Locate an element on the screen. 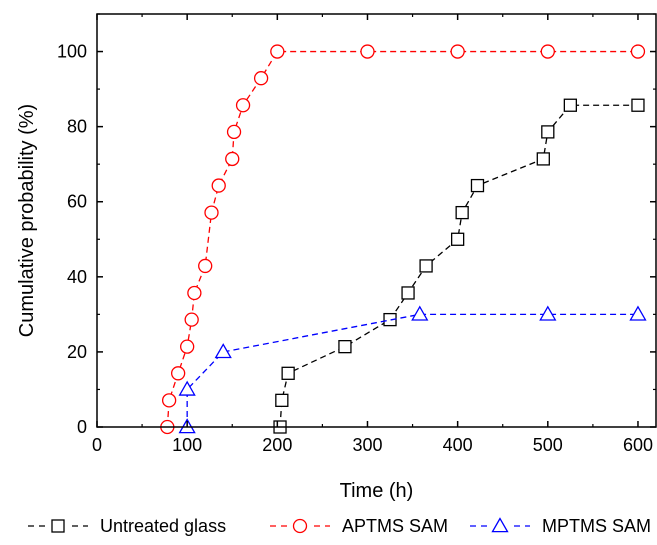 This screenshot has height=545, width=657. x-axis-title: Time (h) is located at coordinates (377, 491).